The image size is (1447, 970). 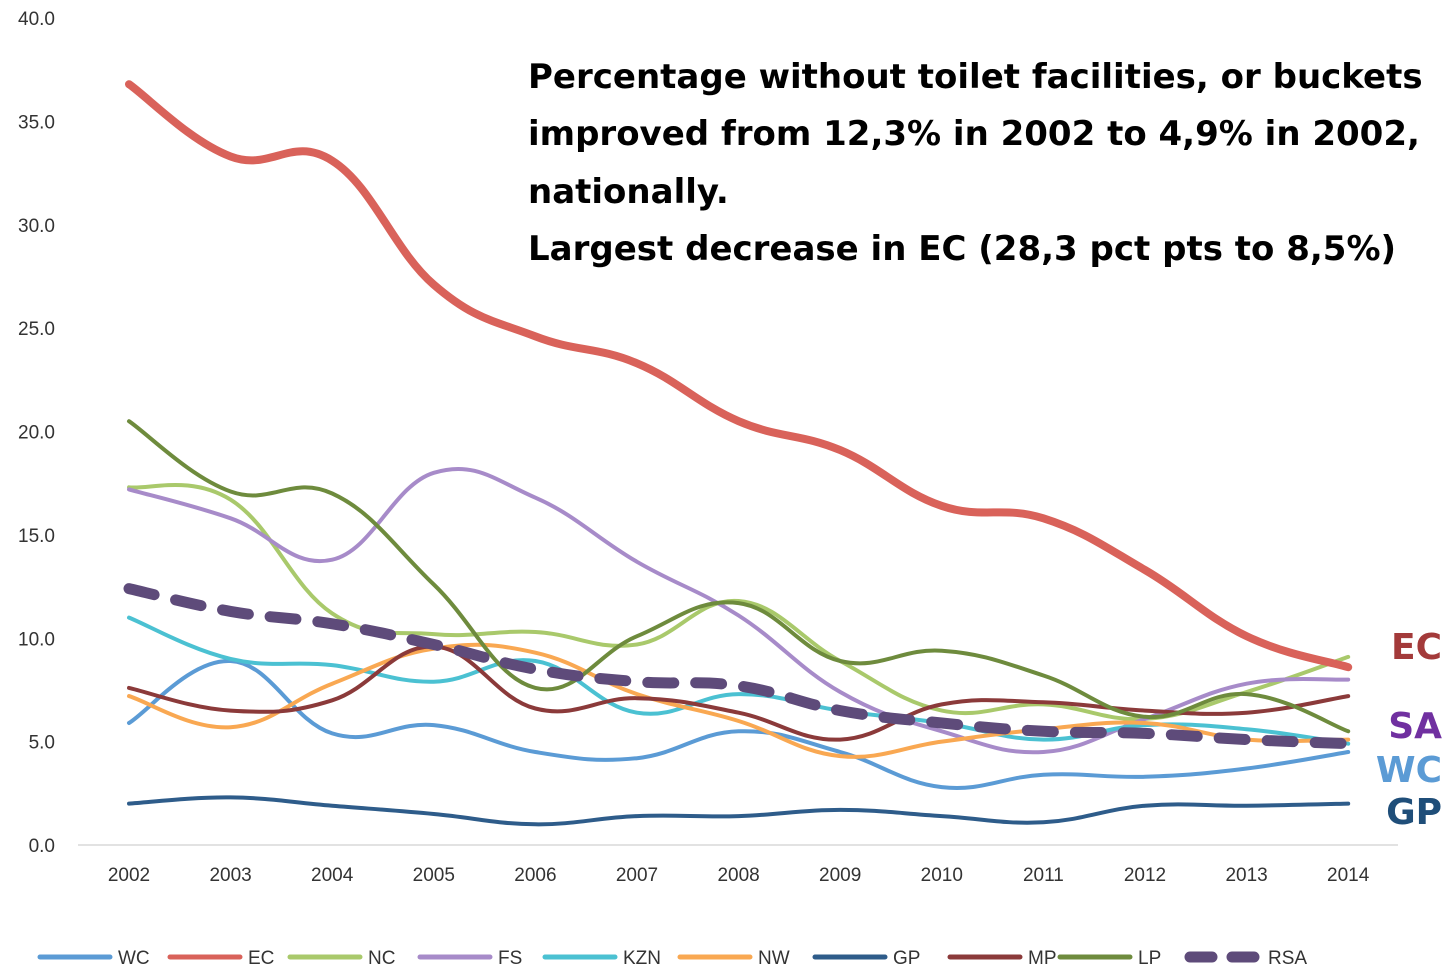 I want to click on annotation-line-3: nationally., so click(x=628, y=192).